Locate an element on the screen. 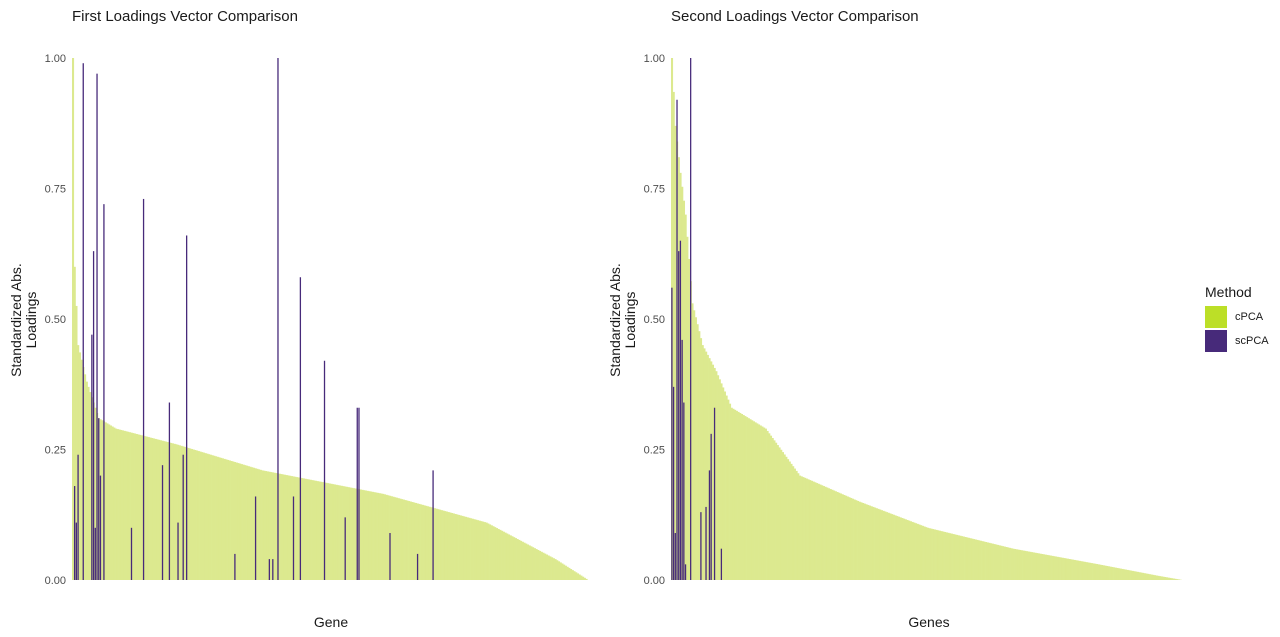  scpca-series is located at coordinates (697, 319).